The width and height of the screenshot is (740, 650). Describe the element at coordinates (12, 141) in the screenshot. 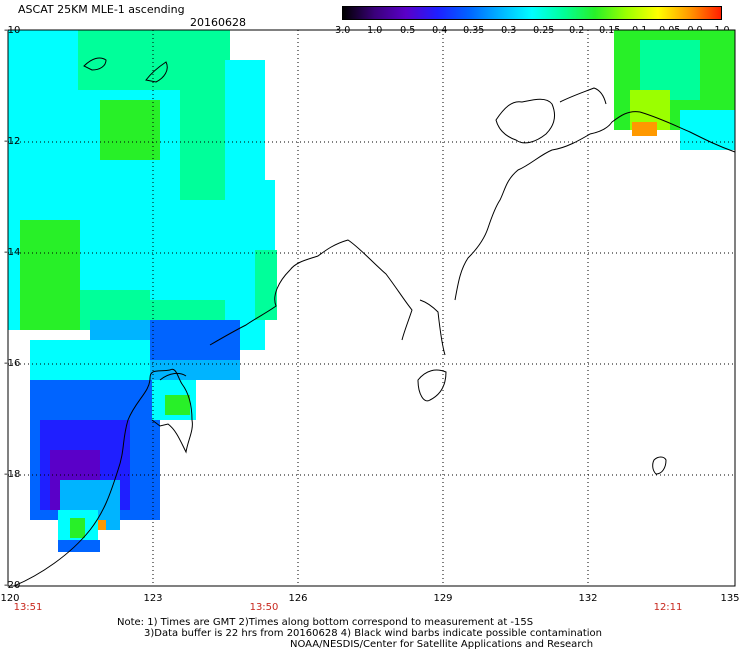

I see `lat-label: -12` at that location.